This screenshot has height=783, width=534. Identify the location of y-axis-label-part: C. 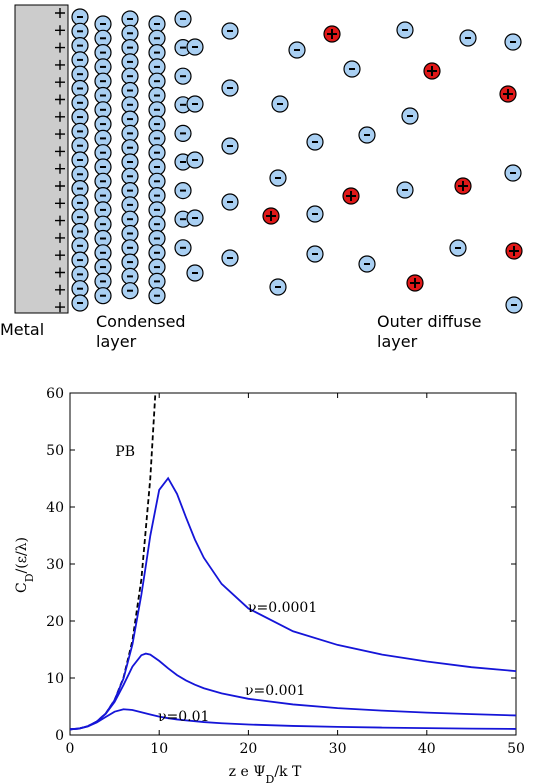
(22, 587).